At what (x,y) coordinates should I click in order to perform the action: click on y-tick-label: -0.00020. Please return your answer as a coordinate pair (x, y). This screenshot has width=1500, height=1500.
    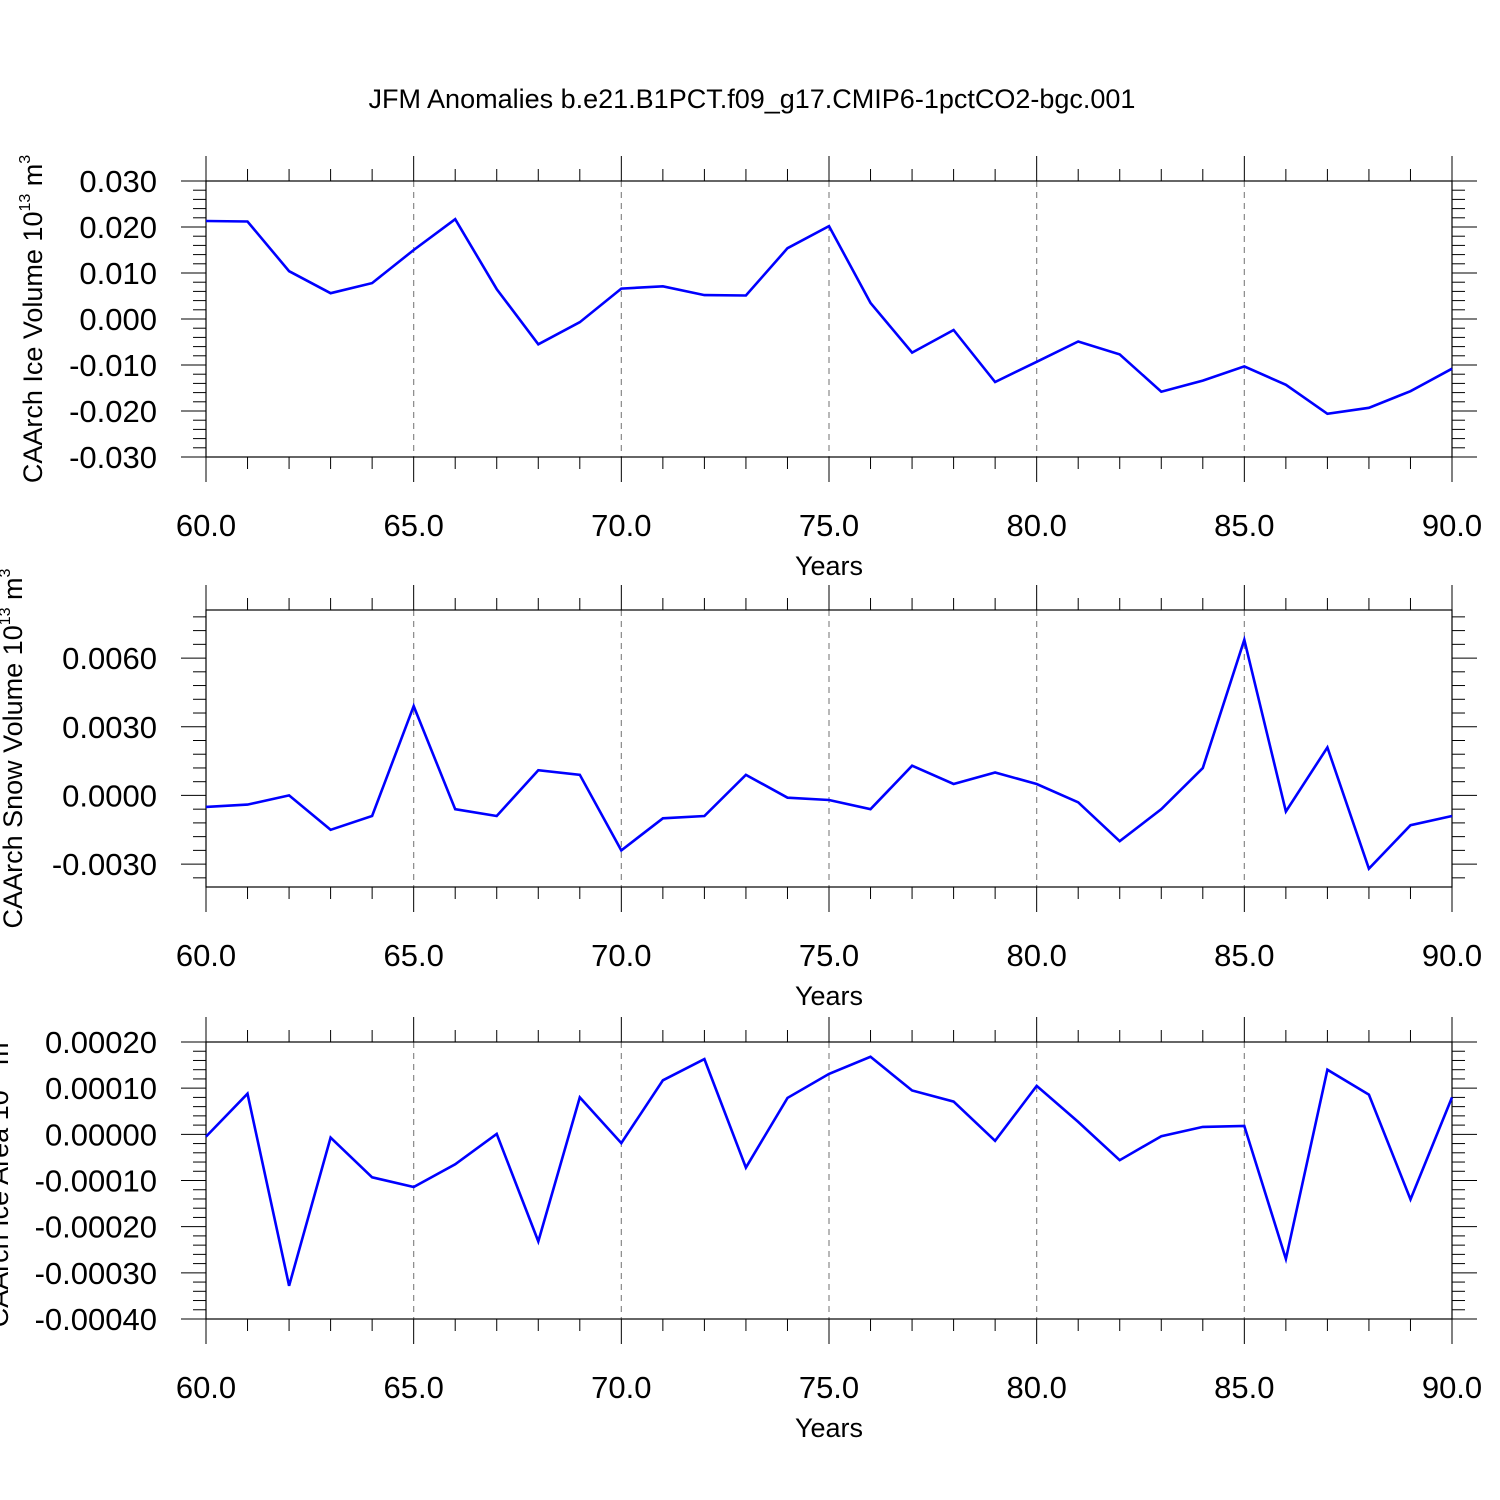
    Looking at the image, I should click on (96, 1227).